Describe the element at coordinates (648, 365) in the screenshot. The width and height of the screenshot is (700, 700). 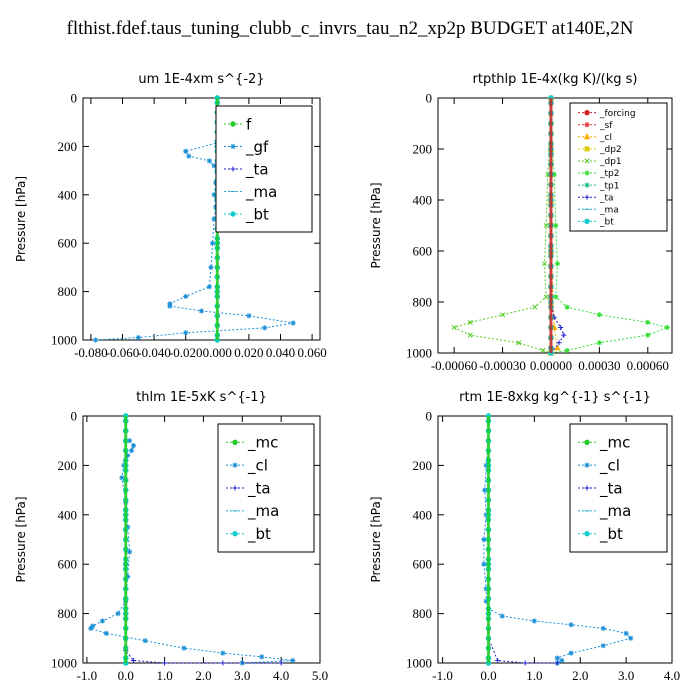
I see `x-tick-label: 0.00060` at that location.